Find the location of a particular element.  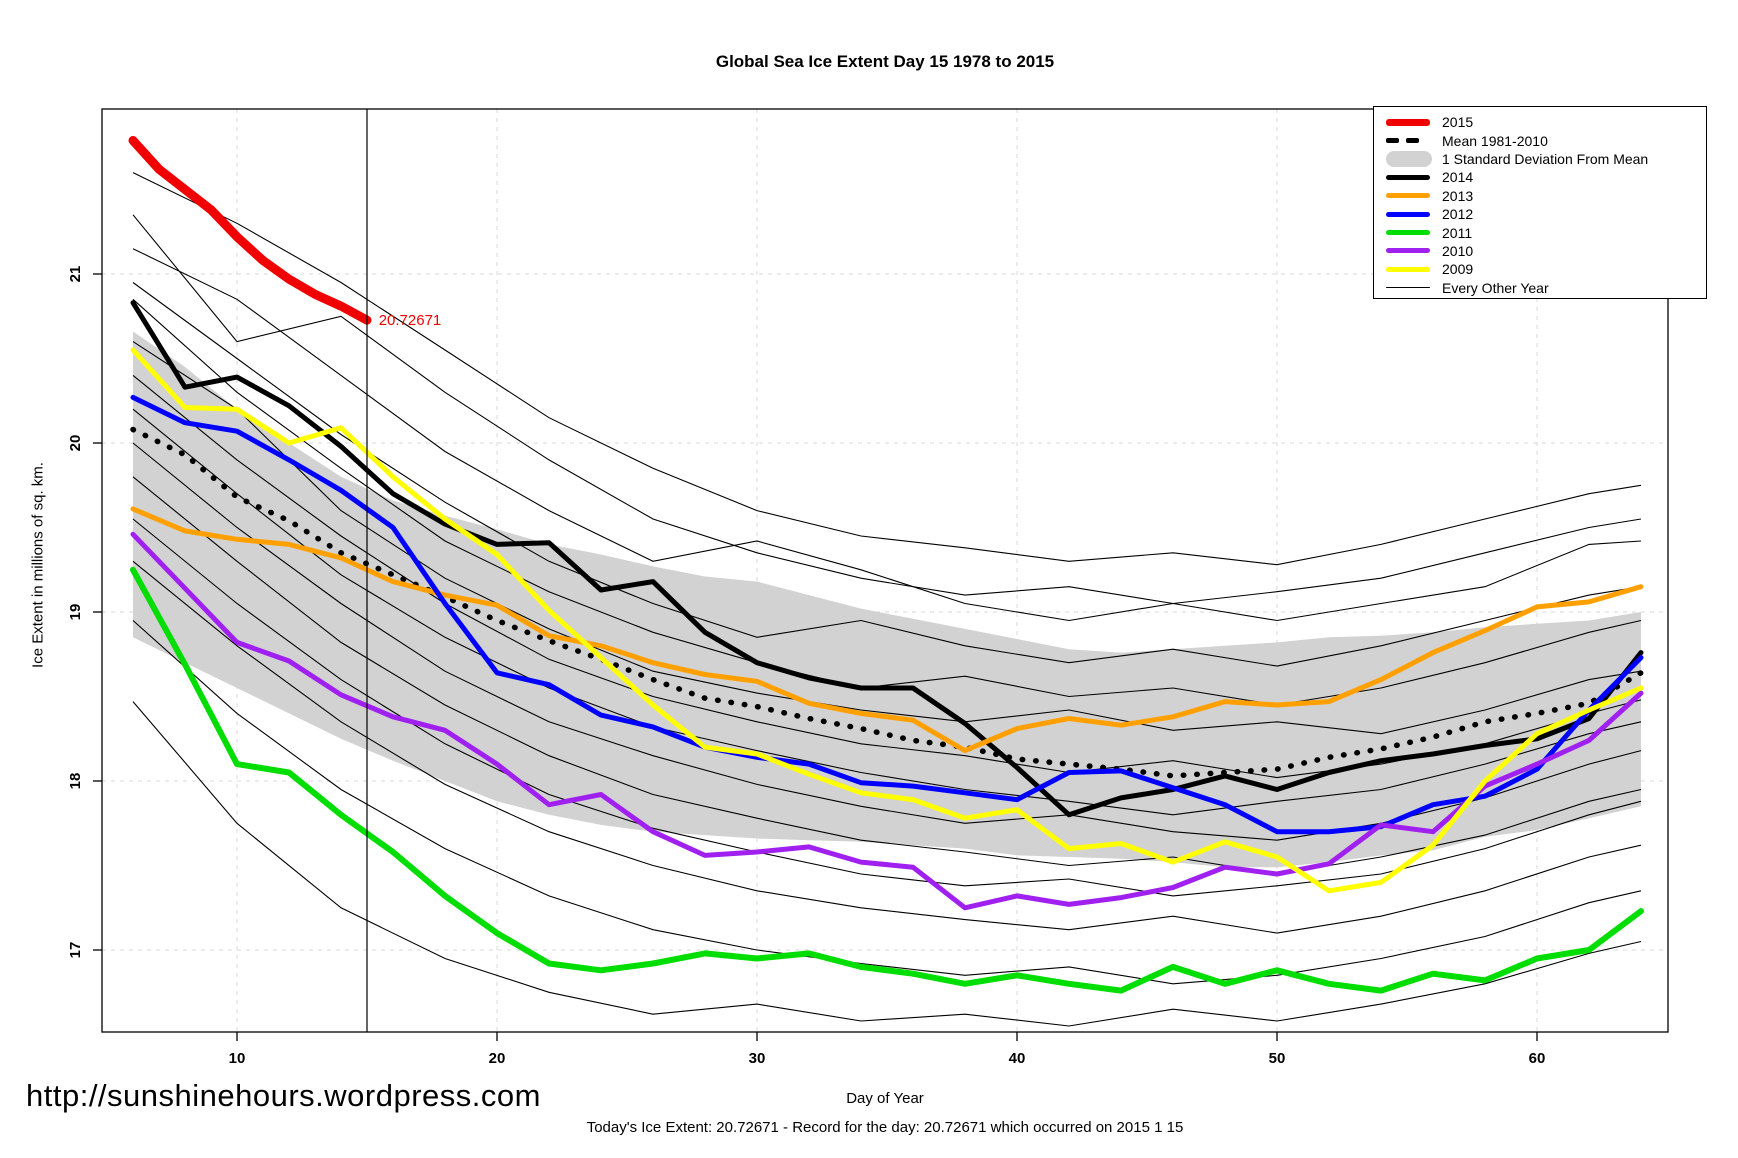

legend-item-2010: 2010 is located at coordinates (1546, 251).